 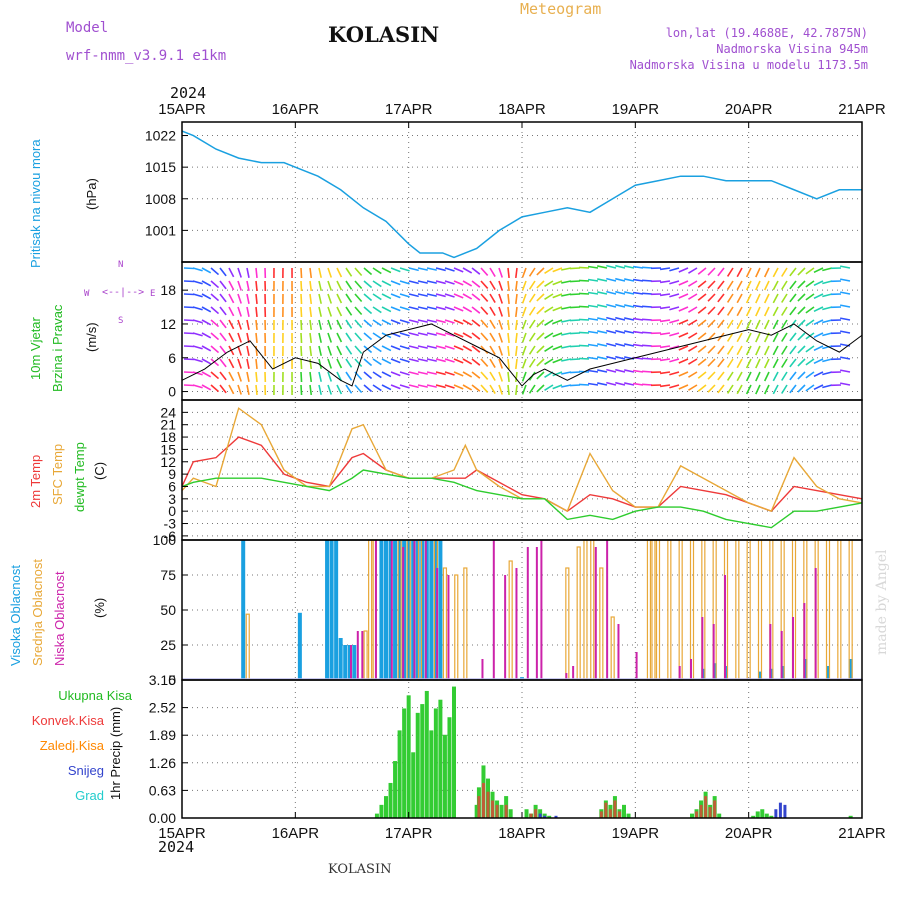 I want to click on wind-title-2: Brzina i Pravac, so click(x=57, y=348).